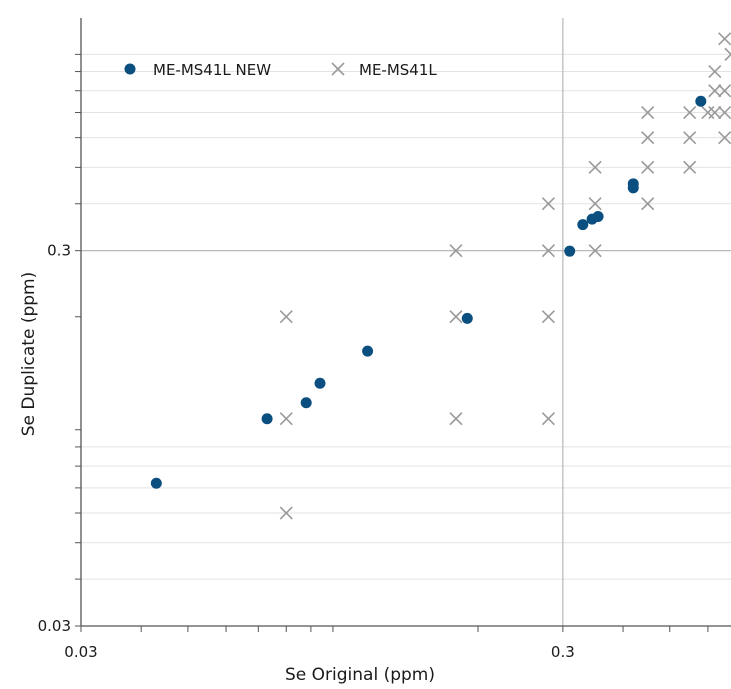 This screenshot has height=689, width=731. Describe the element at coordinates (360, 675) in the screenshot. I see `x-axis-title: Se Original (ppm)` at that location.